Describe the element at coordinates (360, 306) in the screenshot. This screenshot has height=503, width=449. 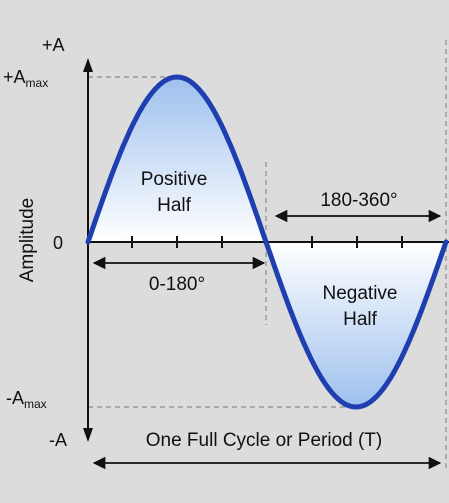
I see `negative-half-label: Negative Half` at that location.